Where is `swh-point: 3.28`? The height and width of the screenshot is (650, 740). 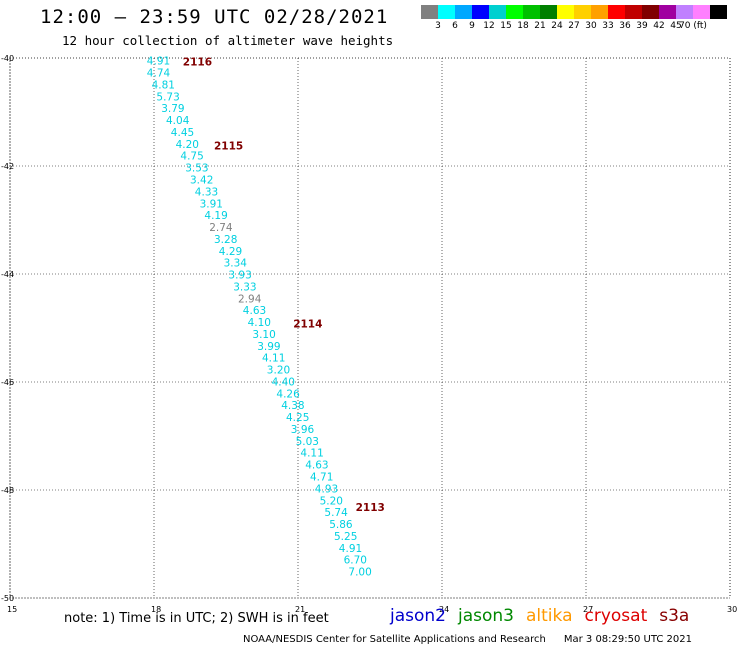
swh-point: 3.28 is located at coordinates (225, 240).